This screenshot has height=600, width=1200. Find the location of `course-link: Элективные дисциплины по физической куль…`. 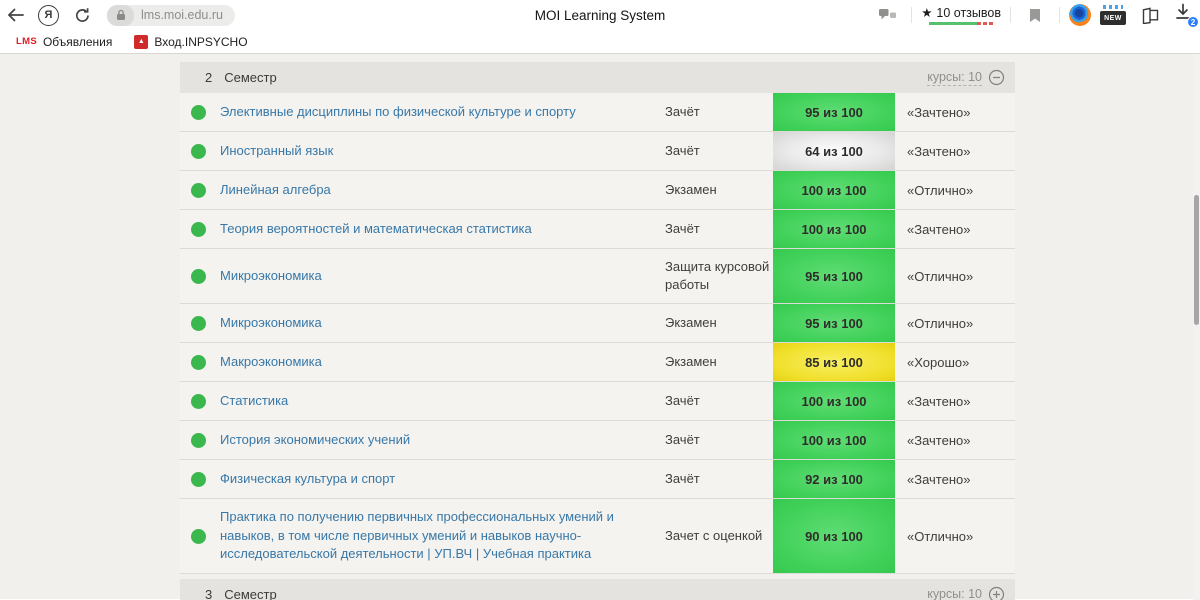

course-link: Элективные дисциплины по физической куль… is located at coordinates (398, 111).